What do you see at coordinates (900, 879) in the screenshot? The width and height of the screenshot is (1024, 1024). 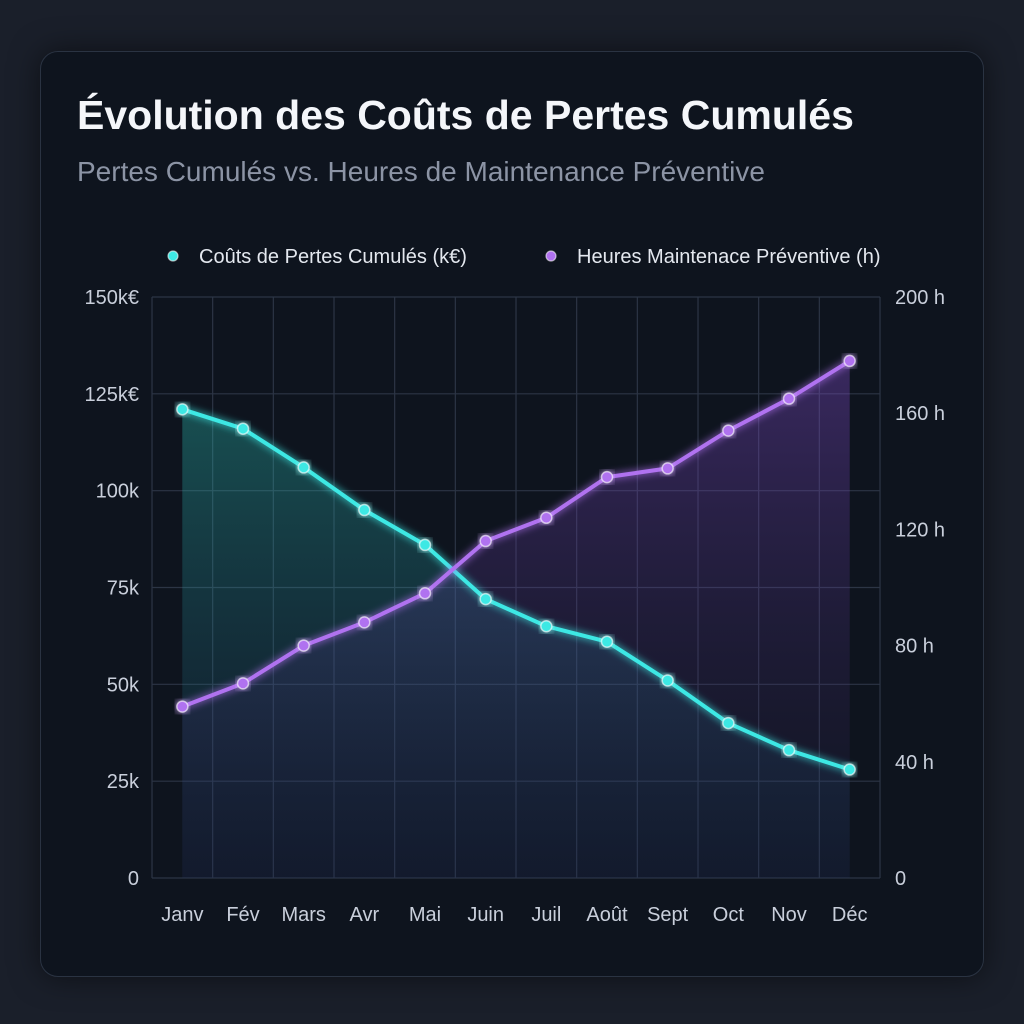 I see `y-right-tick-label: 0` at bounding box center [900, 879].